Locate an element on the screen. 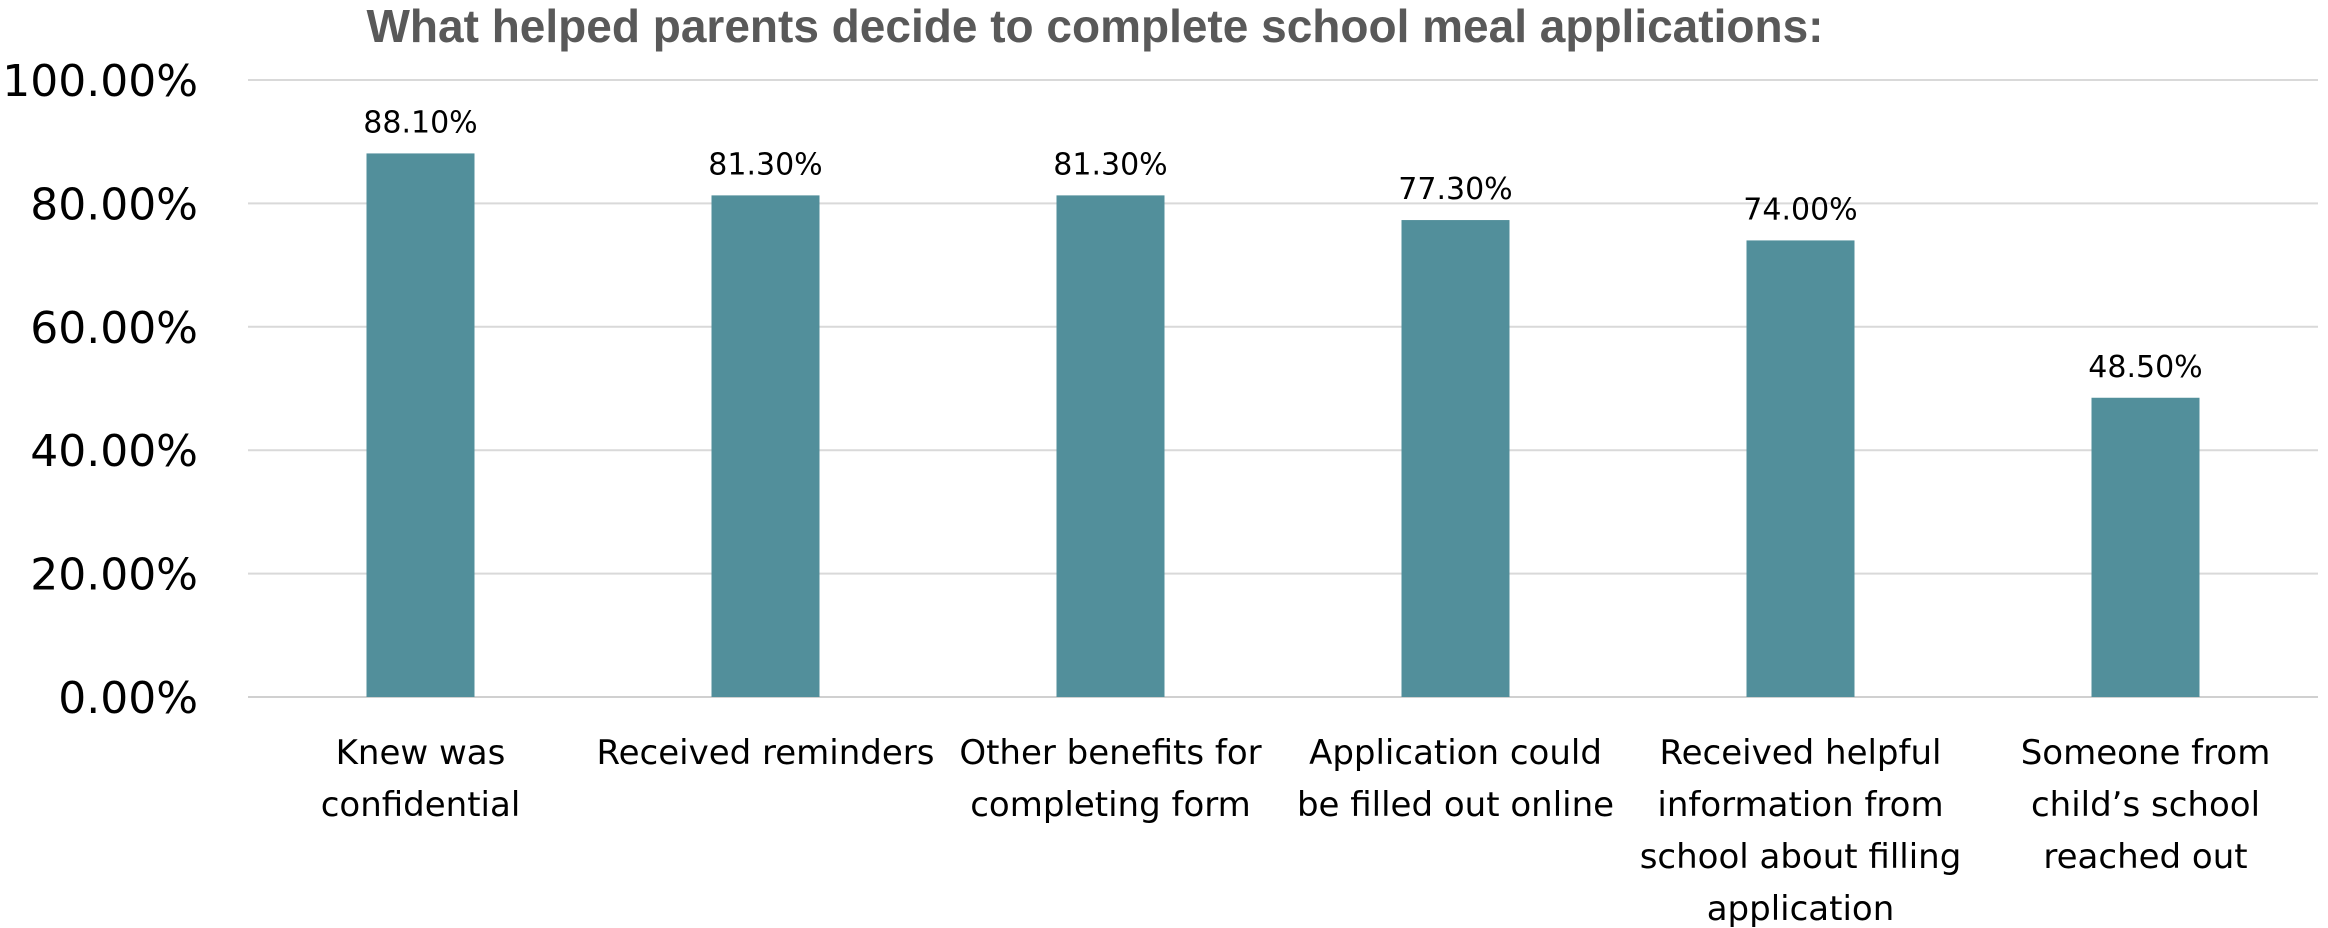 Image resolution: width=2328 pixels, height=928 pixels. x-tick-label-line: Application could is located at coordinates (1455, 753).